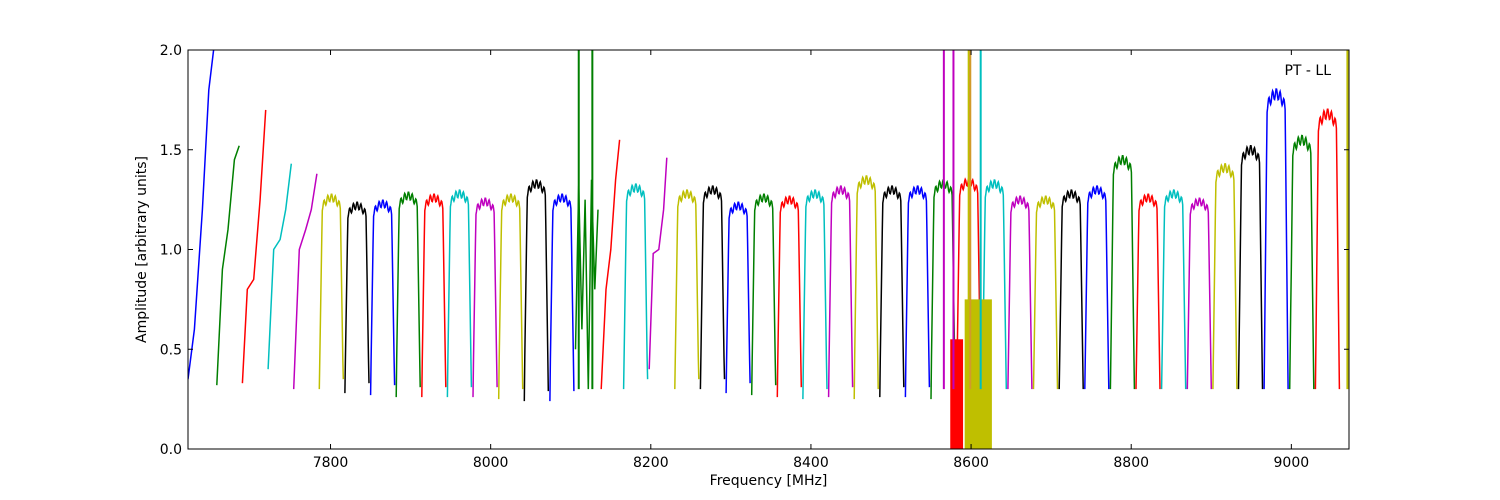  Describe the element at coordinates (171, 51) in the screenshot. I see `y-tick-label: 2.0` at that location.